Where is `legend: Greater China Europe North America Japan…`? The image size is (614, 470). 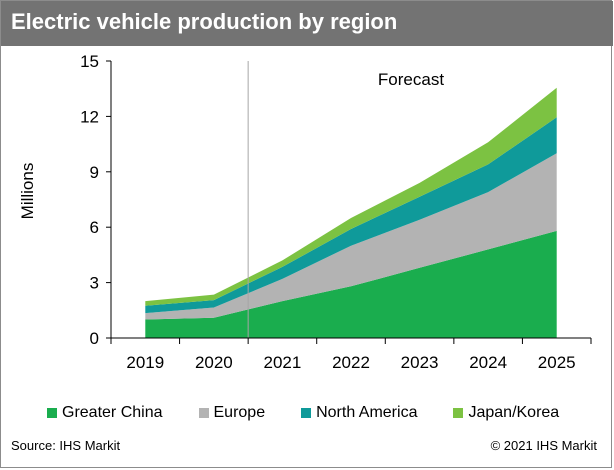 legend: Greater China Europe North America Japan… is located at coordinates (303, 413).